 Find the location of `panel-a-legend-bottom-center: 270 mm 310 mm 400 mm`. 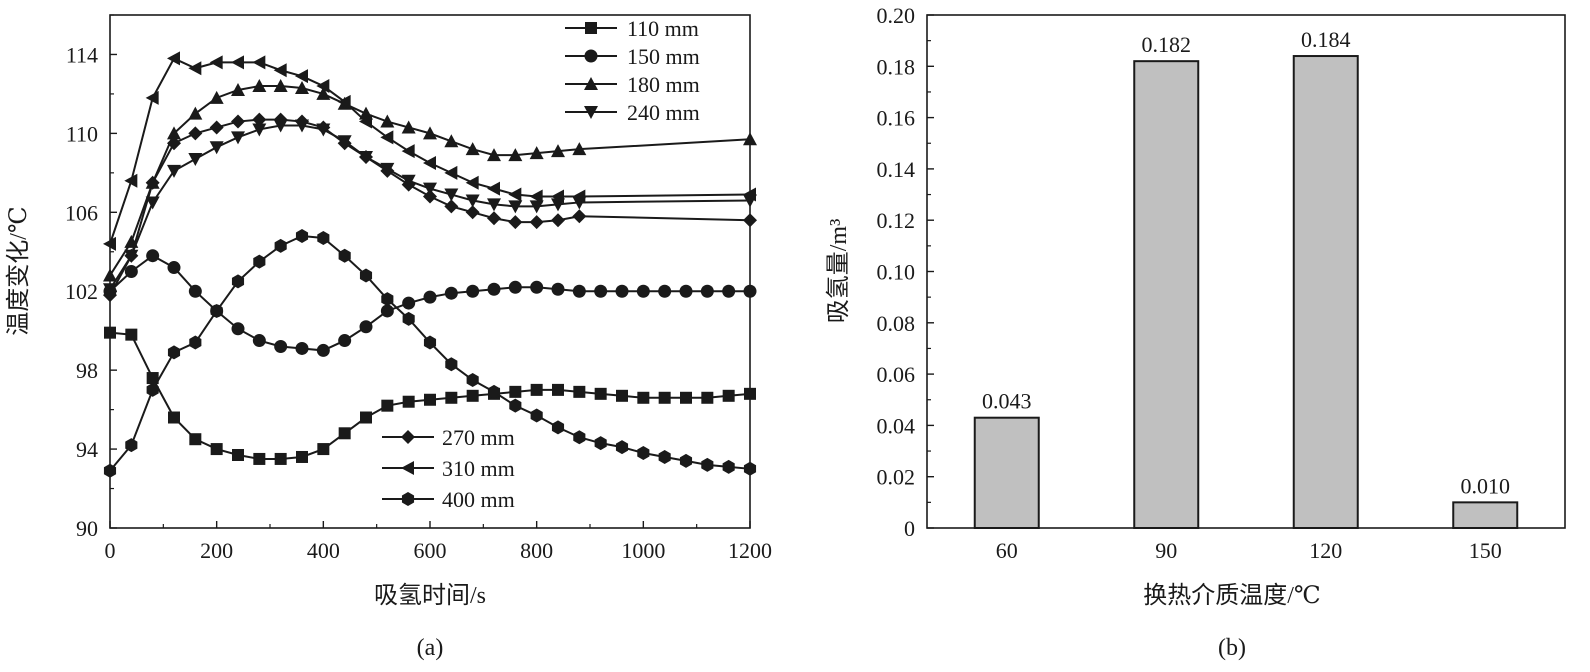

panel-a-legend-bottom-center: 270 mm 310 mm 400 mm is located at coordinates (448, 468).